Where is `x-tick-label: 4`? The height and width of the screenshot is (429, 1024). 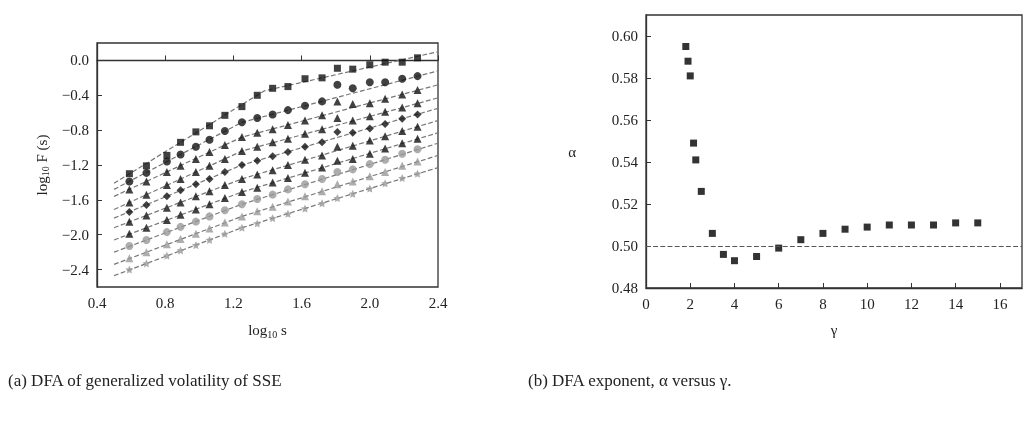
x-tick-label: 4 is located at coordinates (734, 303).